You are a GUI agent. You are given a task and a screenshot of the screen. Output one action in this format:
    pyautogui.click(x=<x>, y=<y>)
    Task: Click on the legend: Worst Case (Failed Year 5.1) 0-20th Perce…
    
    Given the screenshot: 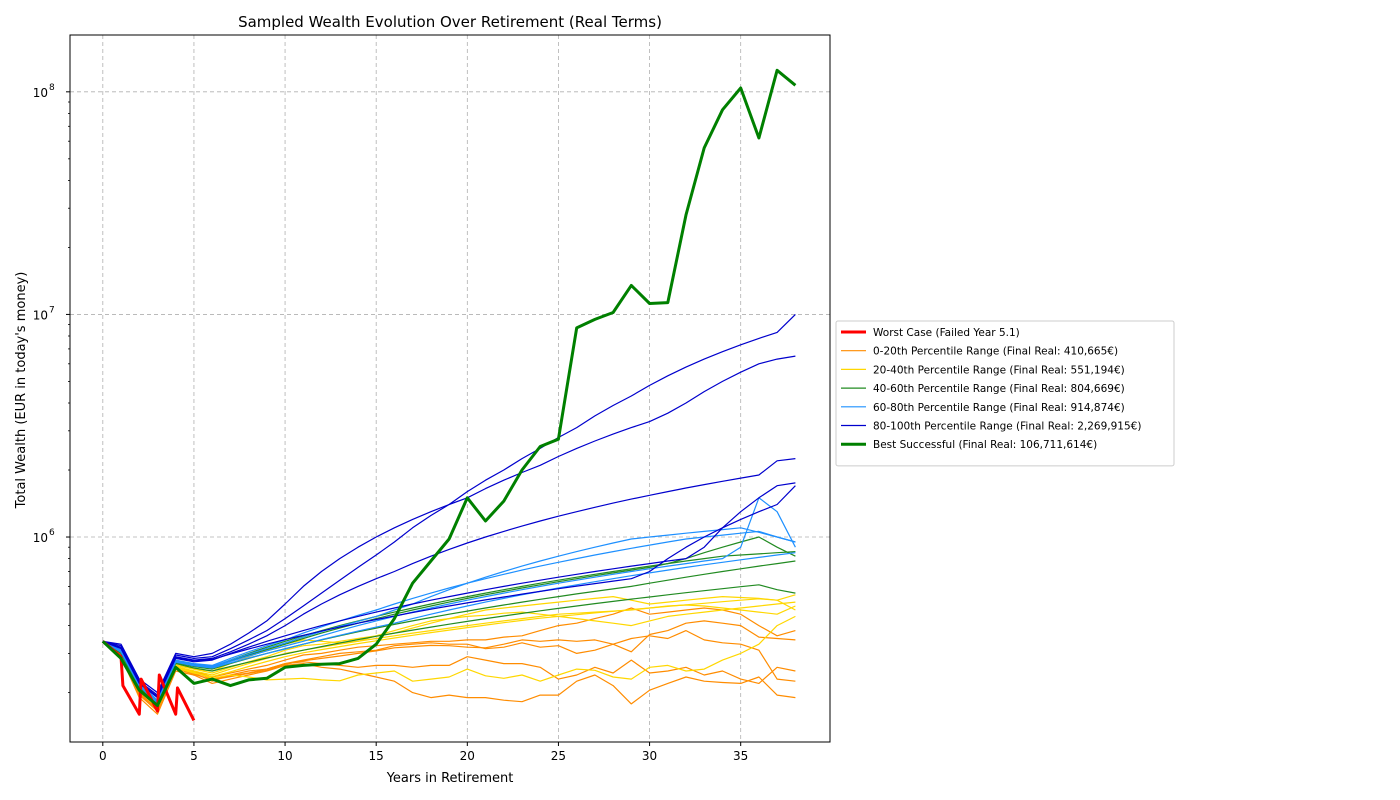 What is the action you would take?
    pyautogui.click(x=1005, y=393)
    